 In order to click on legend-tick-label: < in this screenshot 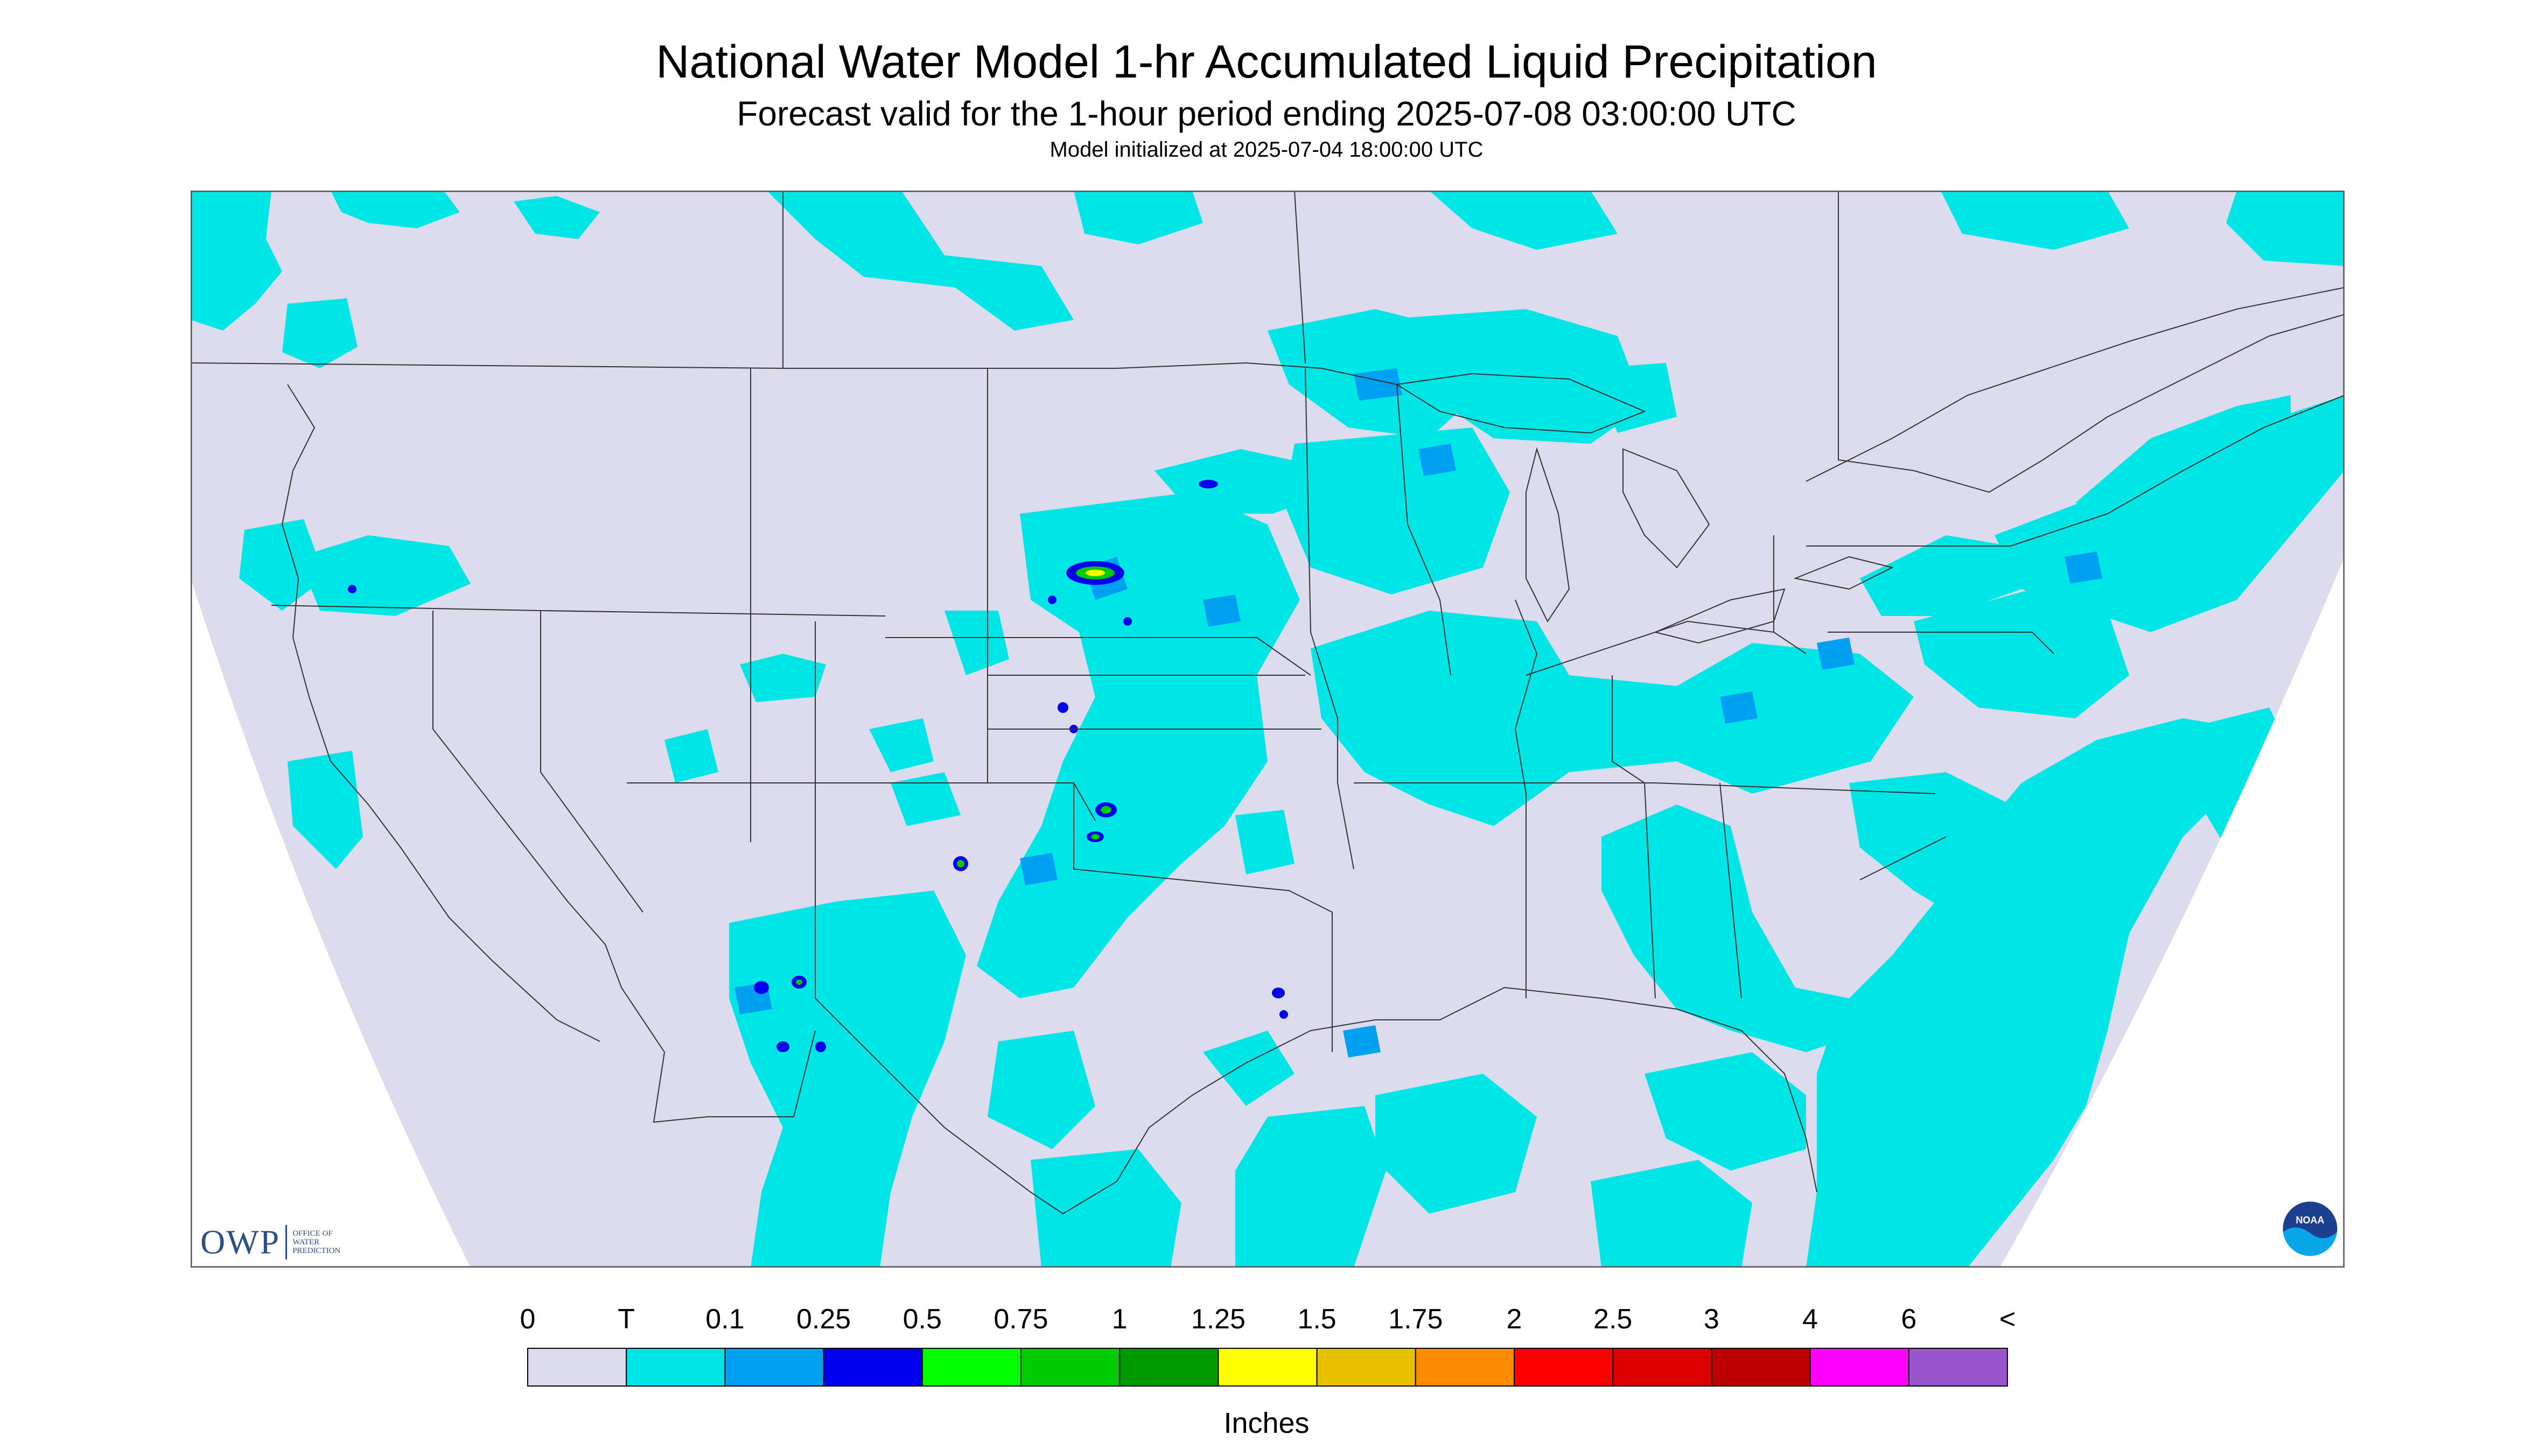, I will do `click(2007, 1319)`.